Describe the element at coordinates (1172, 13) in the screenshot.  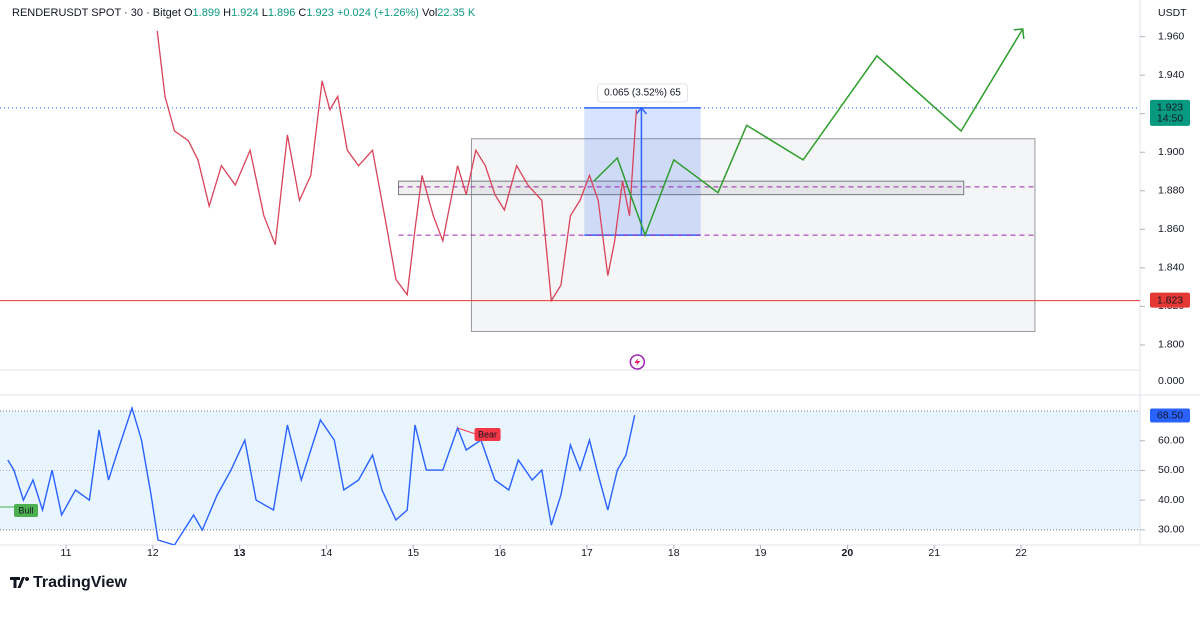
I see `currency-label: USDT` at that location.